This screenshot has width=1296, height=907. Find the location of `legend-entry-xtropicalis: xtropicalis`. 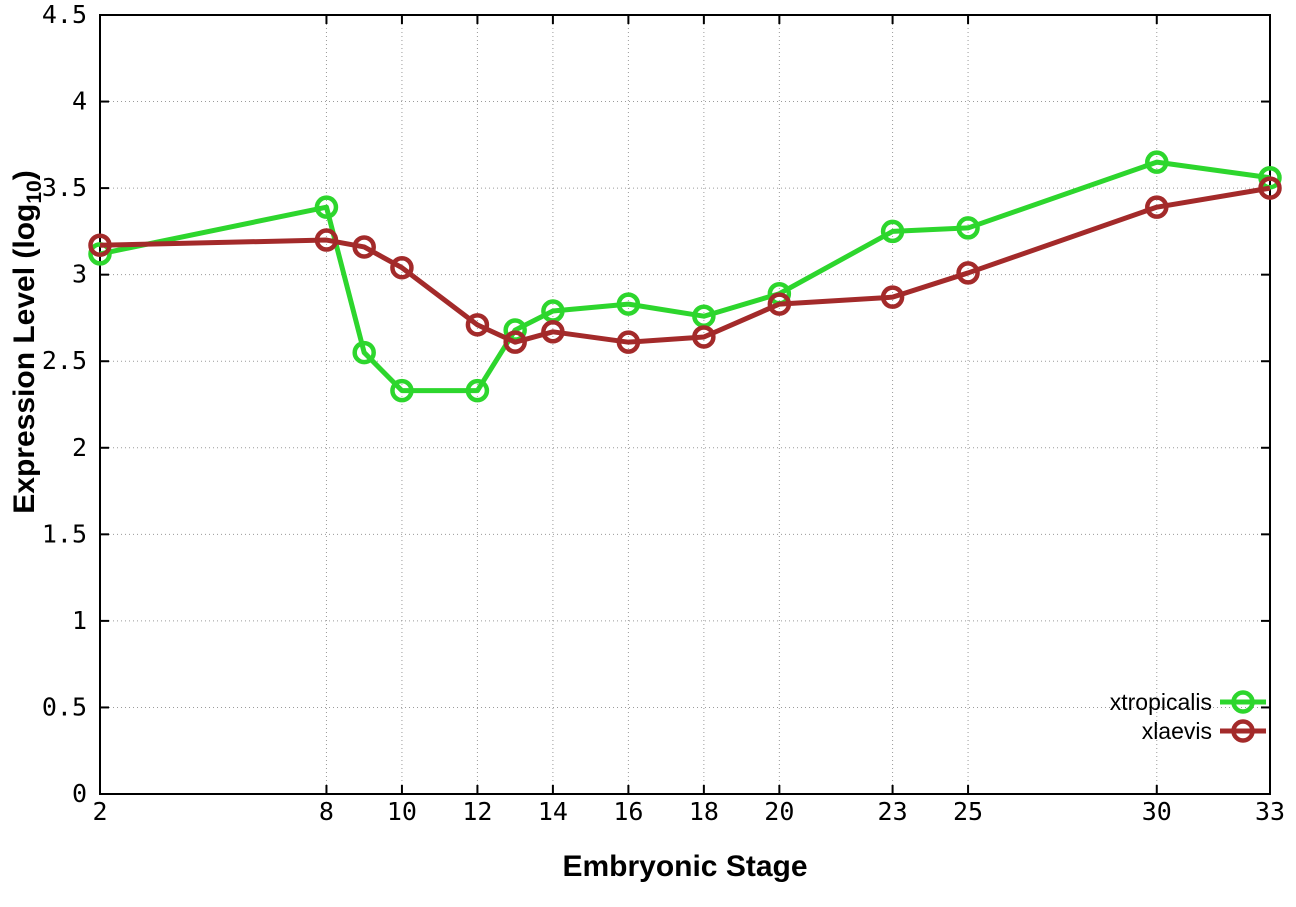

legend-entry-xtropicalis: xtropicalis is located at coordinates (1188, 702).